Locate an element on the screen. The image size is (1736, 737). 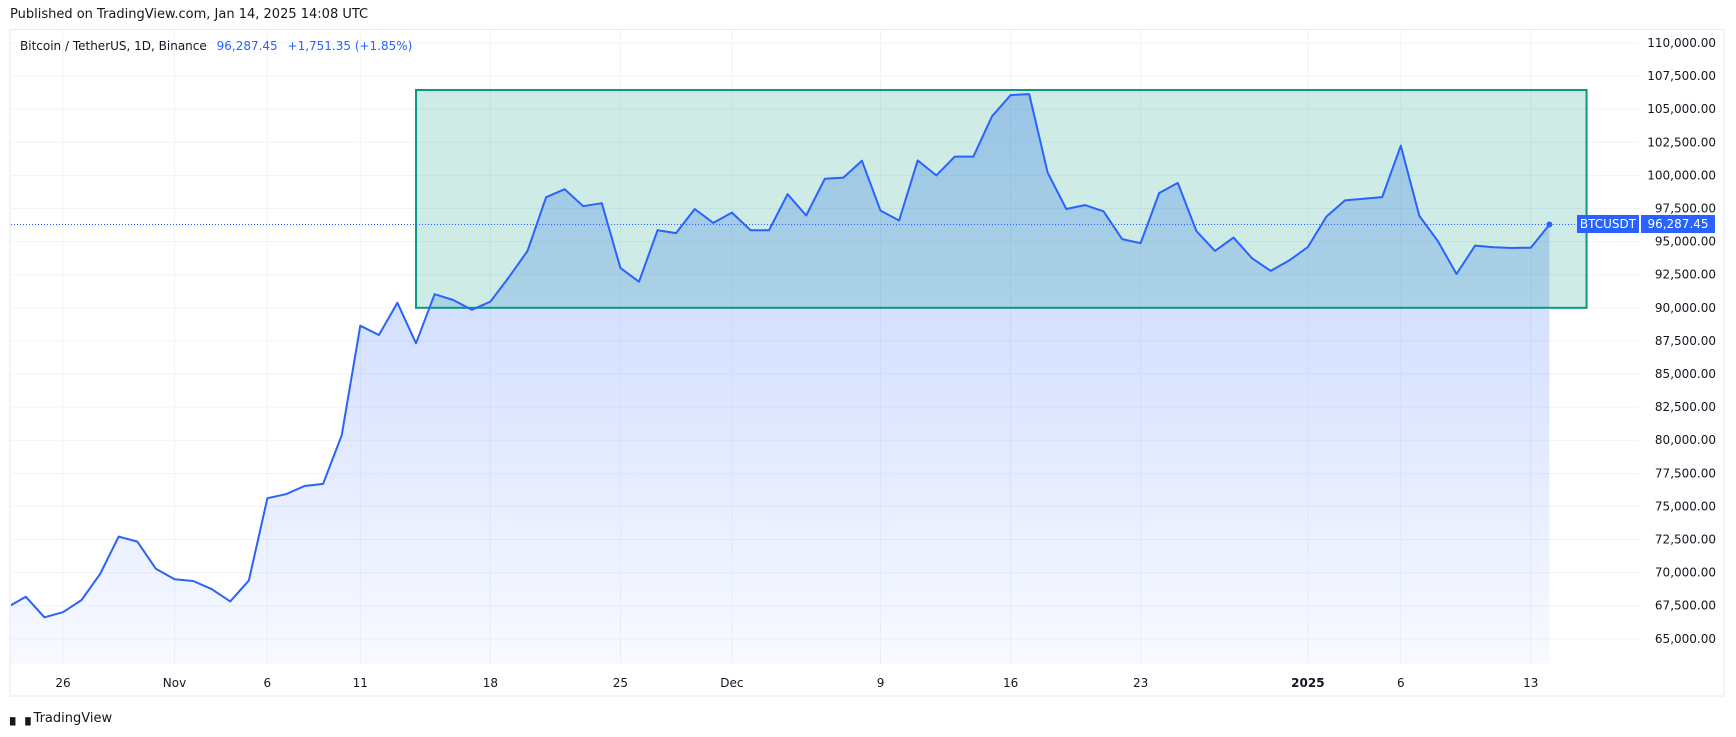
x-tick-label: 23 is located at coordinates (1140, 683).